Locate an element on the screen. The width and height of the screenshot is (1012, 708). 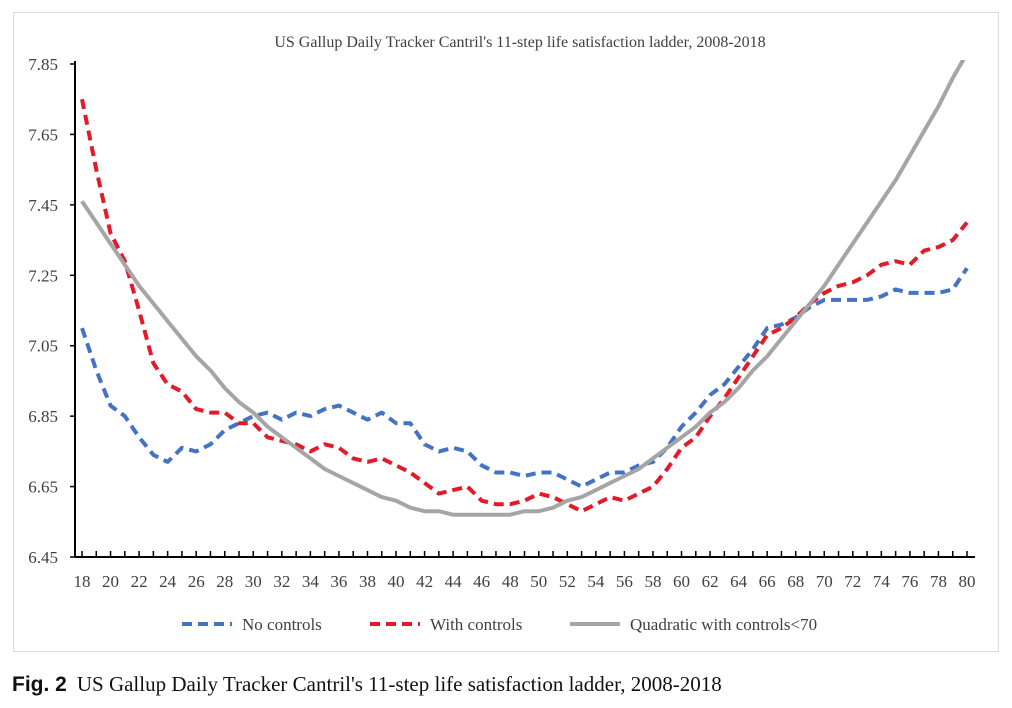
x-tick-label: 60 is located at coordinates (681, 581).